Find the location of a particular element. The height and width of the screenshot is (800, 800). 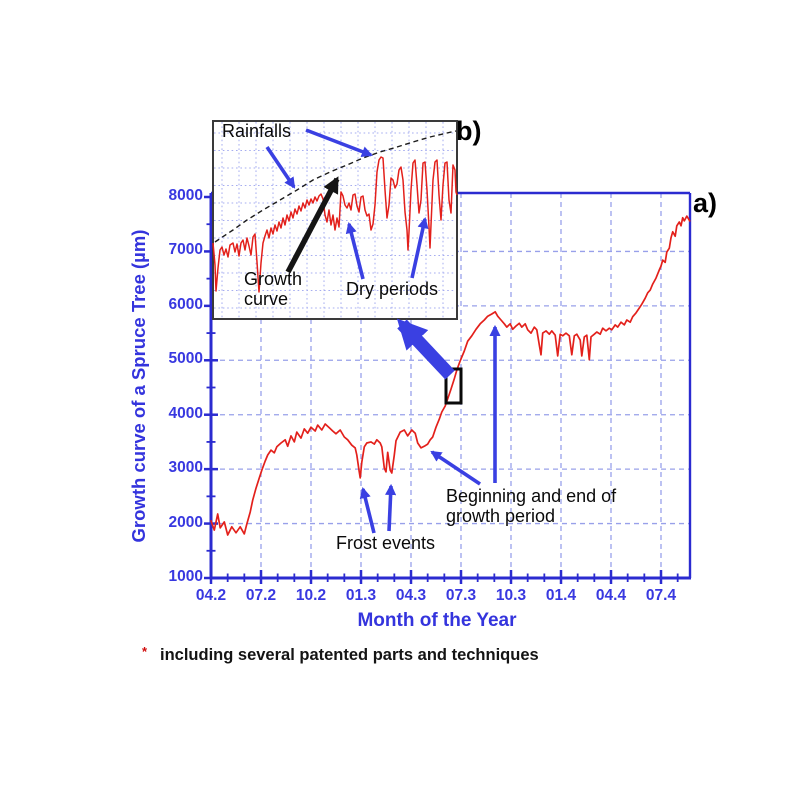

growth-curve-arrow is located at coordinates (312, 225).